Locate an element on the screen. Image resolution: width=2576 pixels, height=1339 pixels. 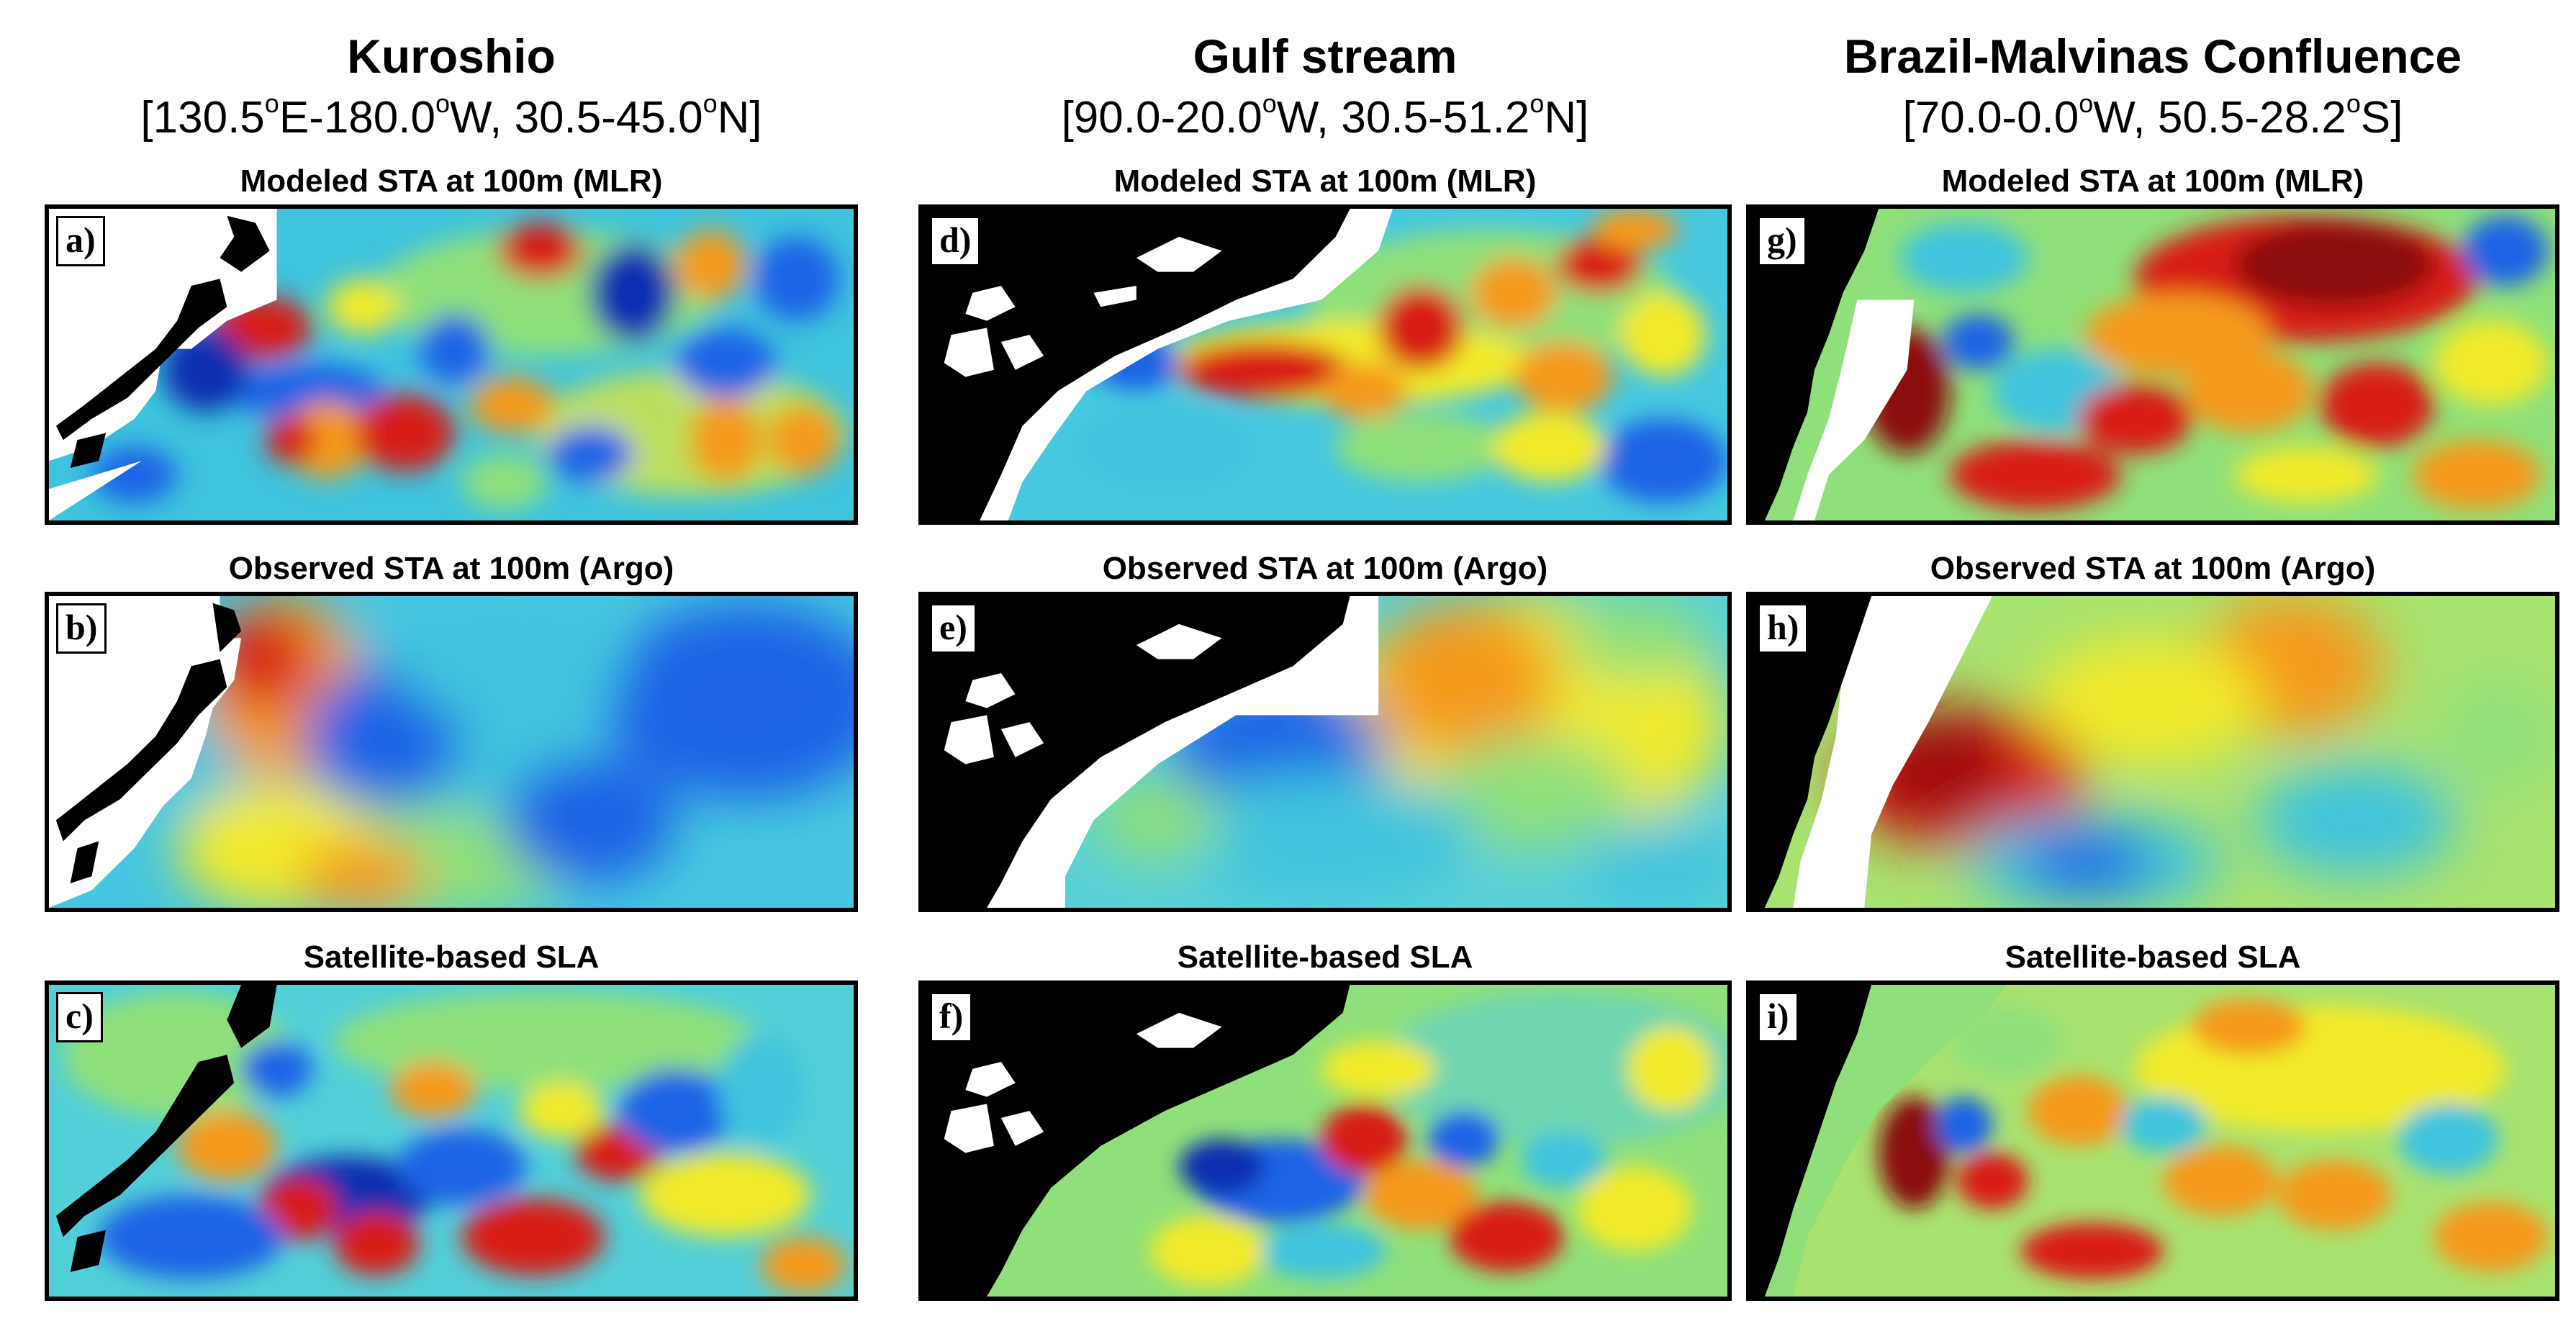
panel-title-g: Modeled STA at 100m (MLR) is located at coordinates (2152, 181).